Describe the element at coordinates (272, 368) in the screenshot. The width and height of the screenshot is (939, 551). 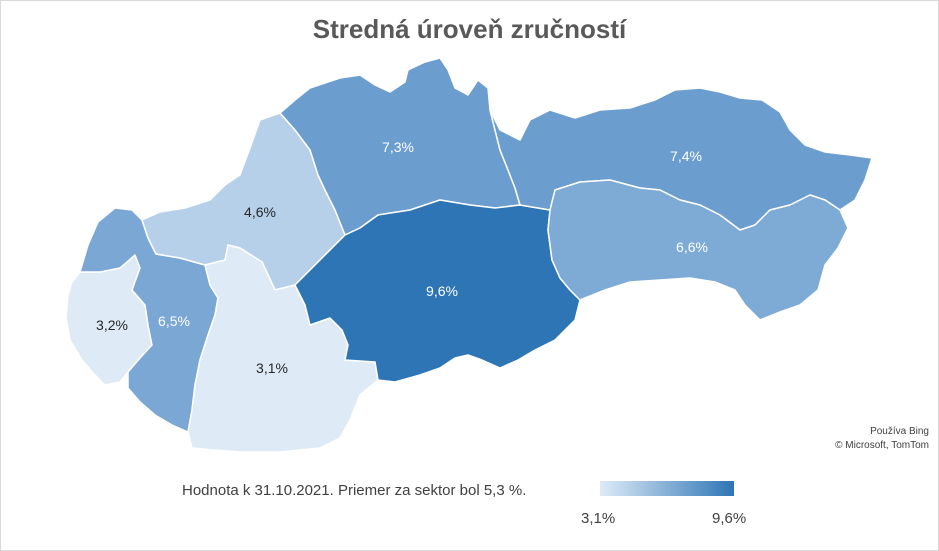
I see `region-value-label-nitra: 3,1%` at that location.